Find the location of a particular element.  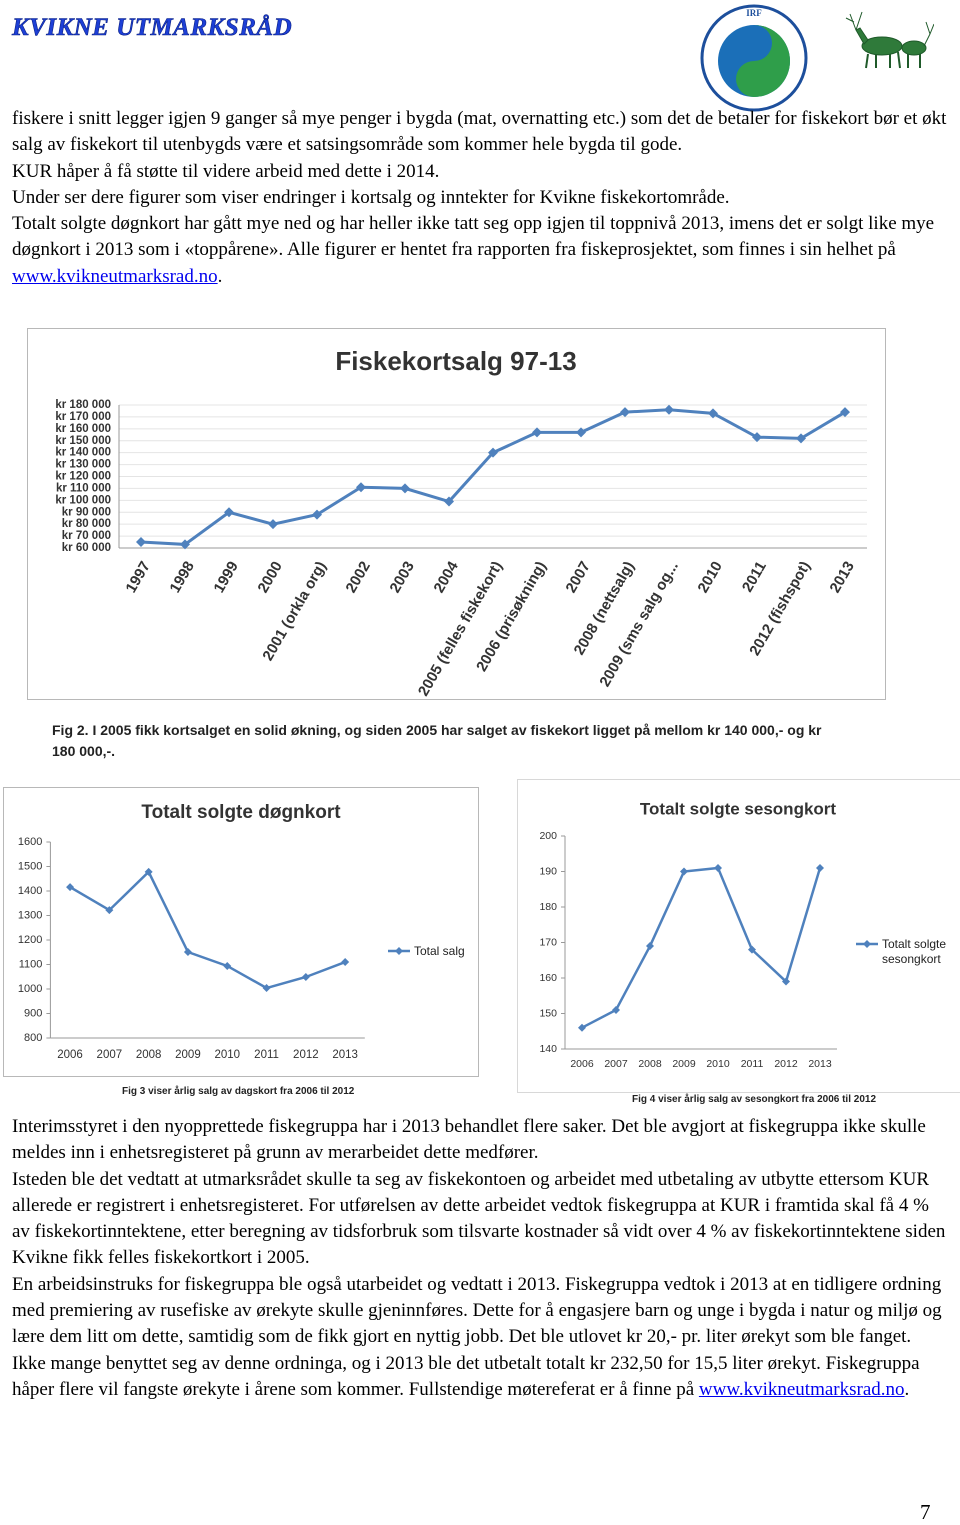

paragraph-text: . is located at coordinates (907, 1389).